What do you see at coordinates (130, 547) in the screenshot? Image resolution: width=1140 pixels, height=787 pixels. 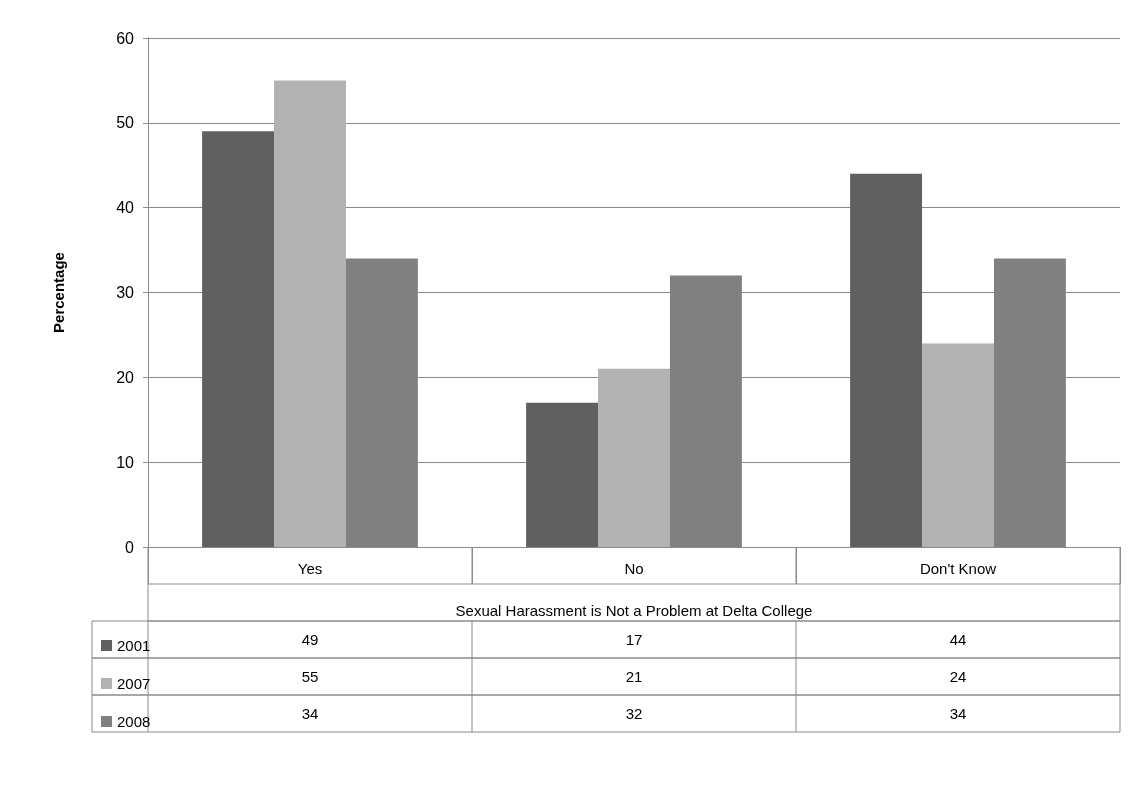 I see `y-tick-label: 0` at bounding box center [130, 547].